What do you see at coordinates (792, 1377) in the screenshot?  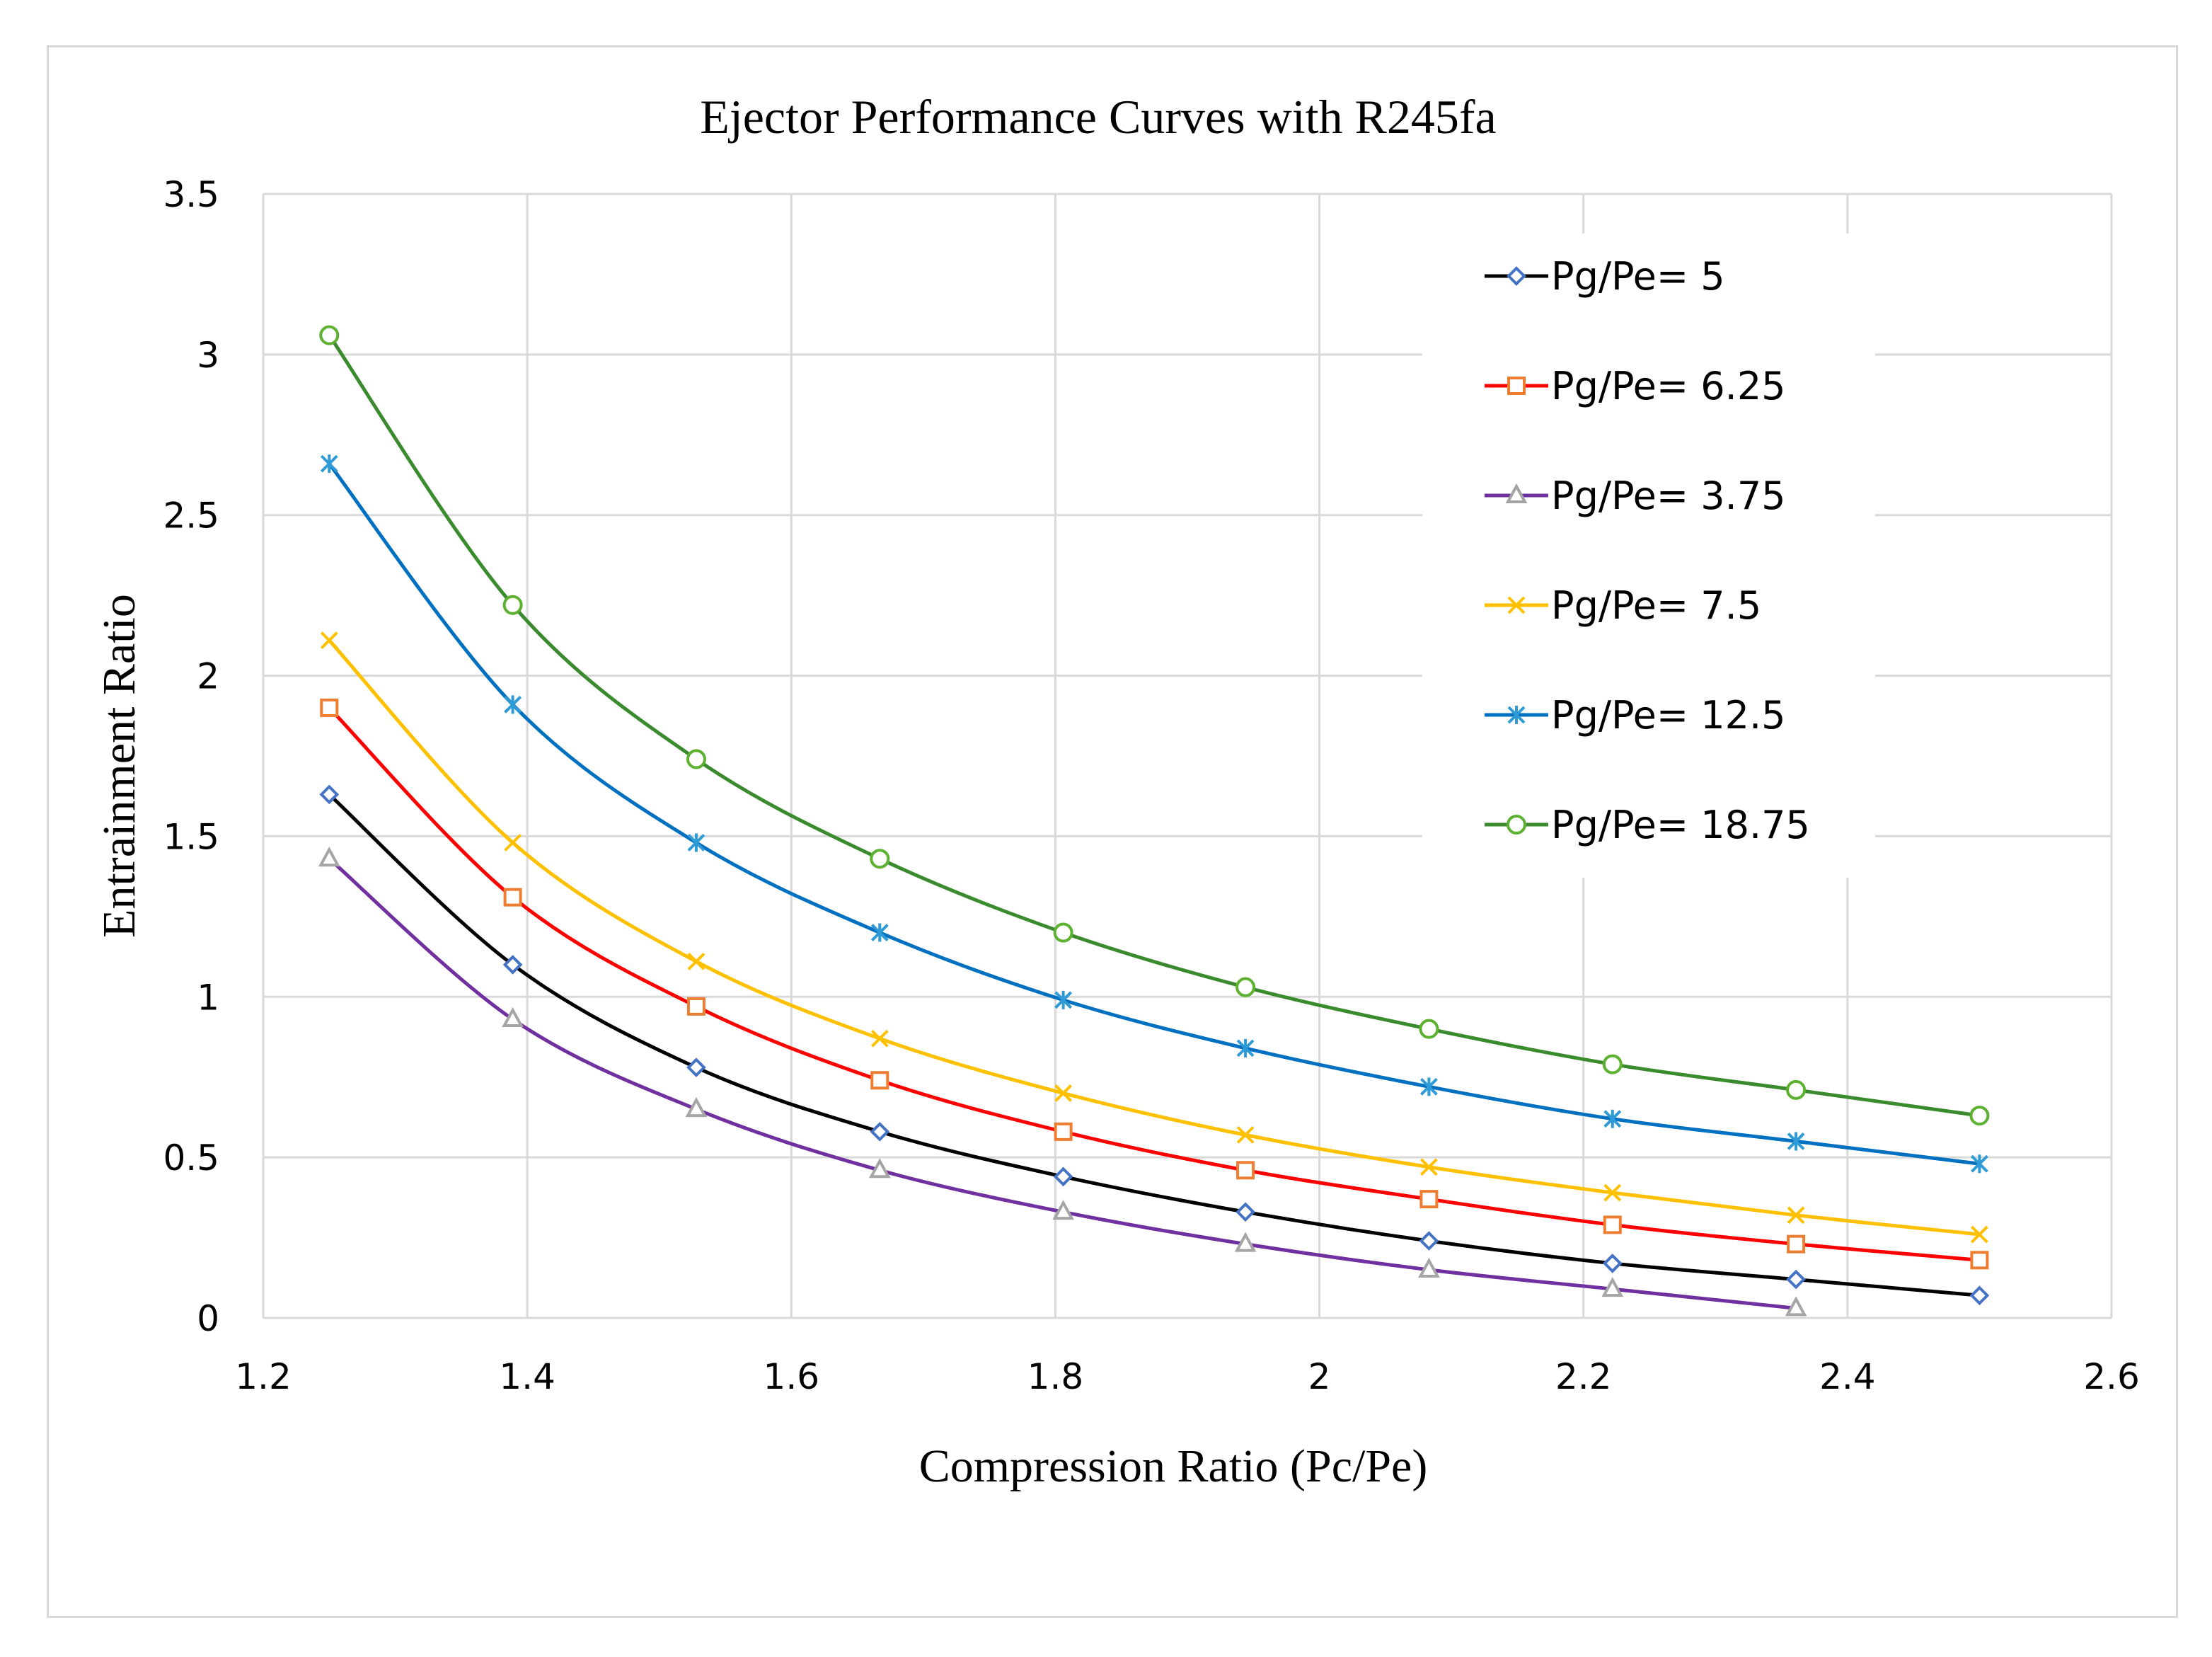 I see `x-tick-label: 1.6` at bounding box center [792, 1377].